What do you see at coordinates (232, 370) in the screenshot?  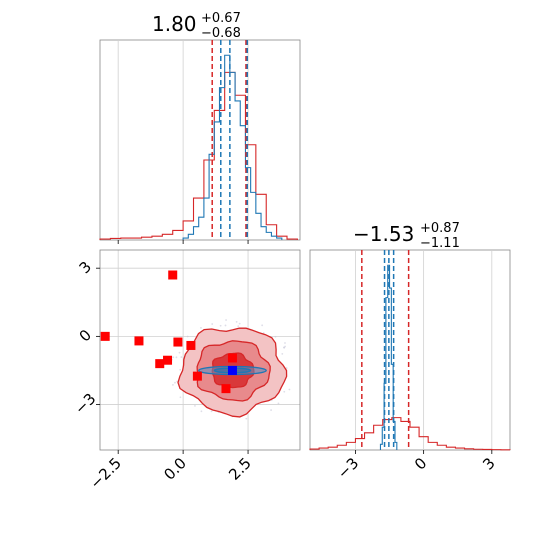 I see `bottom-left-blue-point` at bounding box center [232, 370].